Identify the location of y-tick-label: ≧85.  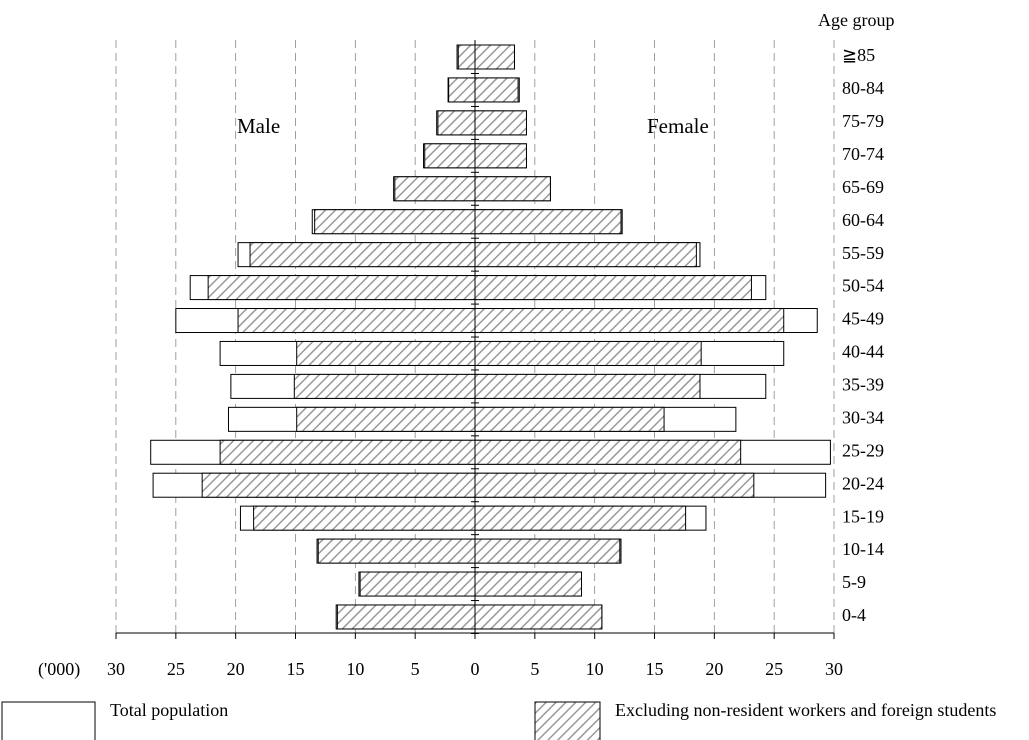
(858, 55).